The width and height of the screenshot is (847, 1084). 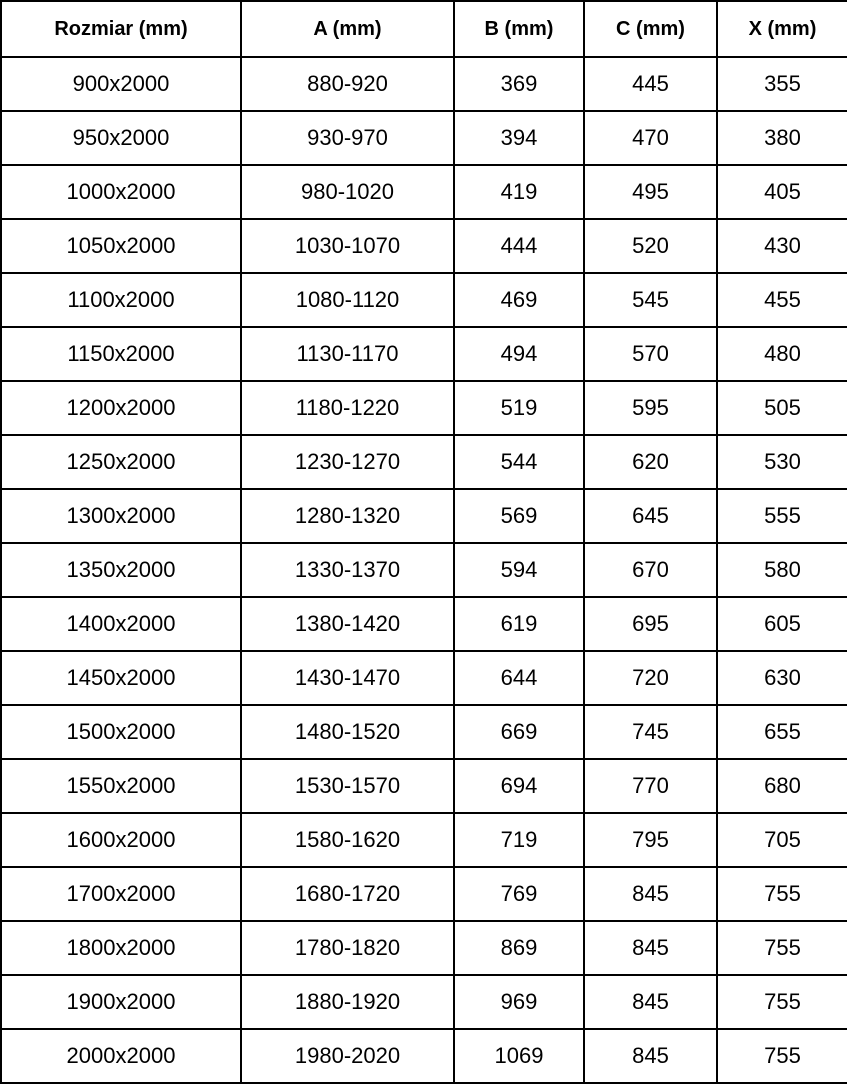 I want to click on table-cell: 569, so click(x=519, y=516).